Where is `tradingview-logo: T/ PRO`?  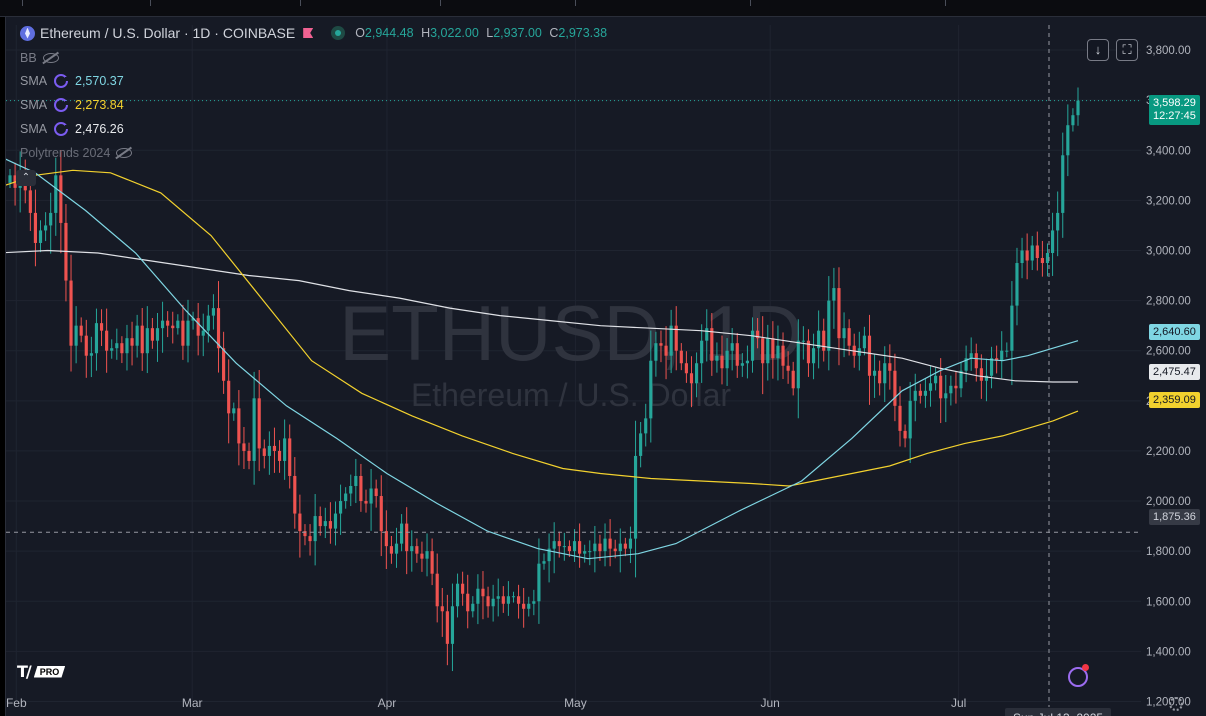
tradingview-logo: T/ PRO is located at coordinates (41, 671).